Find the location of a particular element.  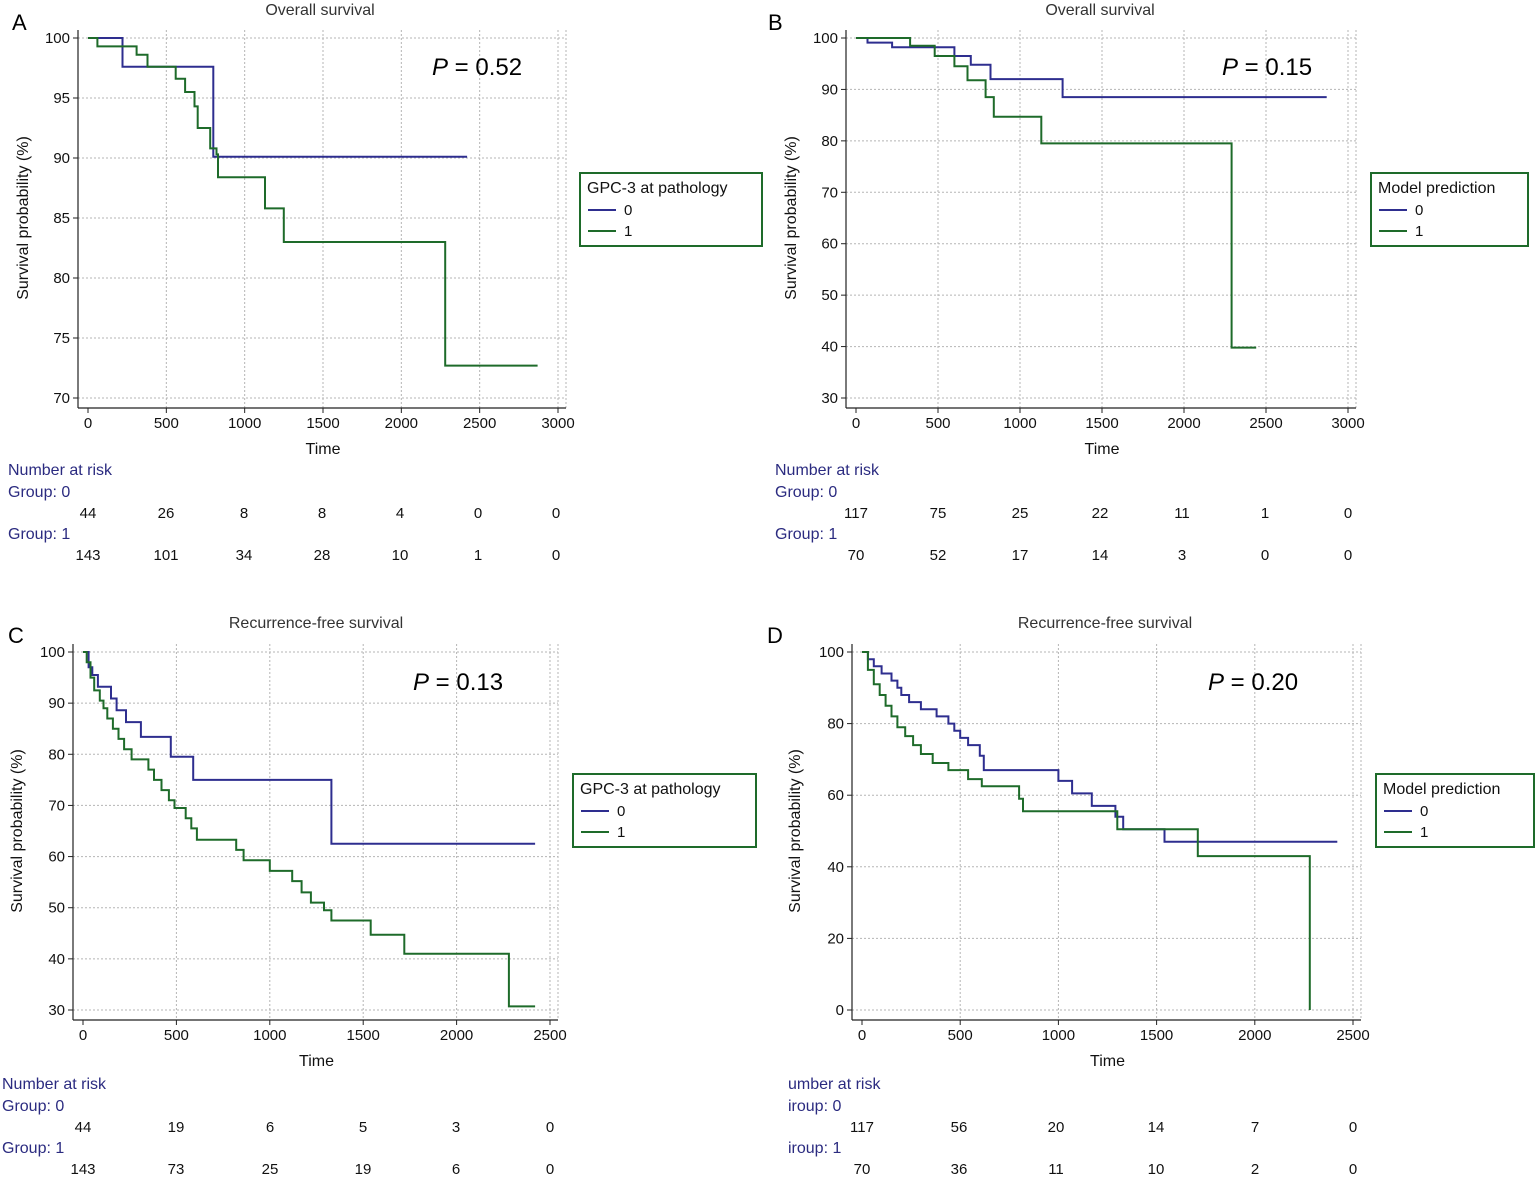

p-value-text: = 0.52 is located at coordinates (485, 67).